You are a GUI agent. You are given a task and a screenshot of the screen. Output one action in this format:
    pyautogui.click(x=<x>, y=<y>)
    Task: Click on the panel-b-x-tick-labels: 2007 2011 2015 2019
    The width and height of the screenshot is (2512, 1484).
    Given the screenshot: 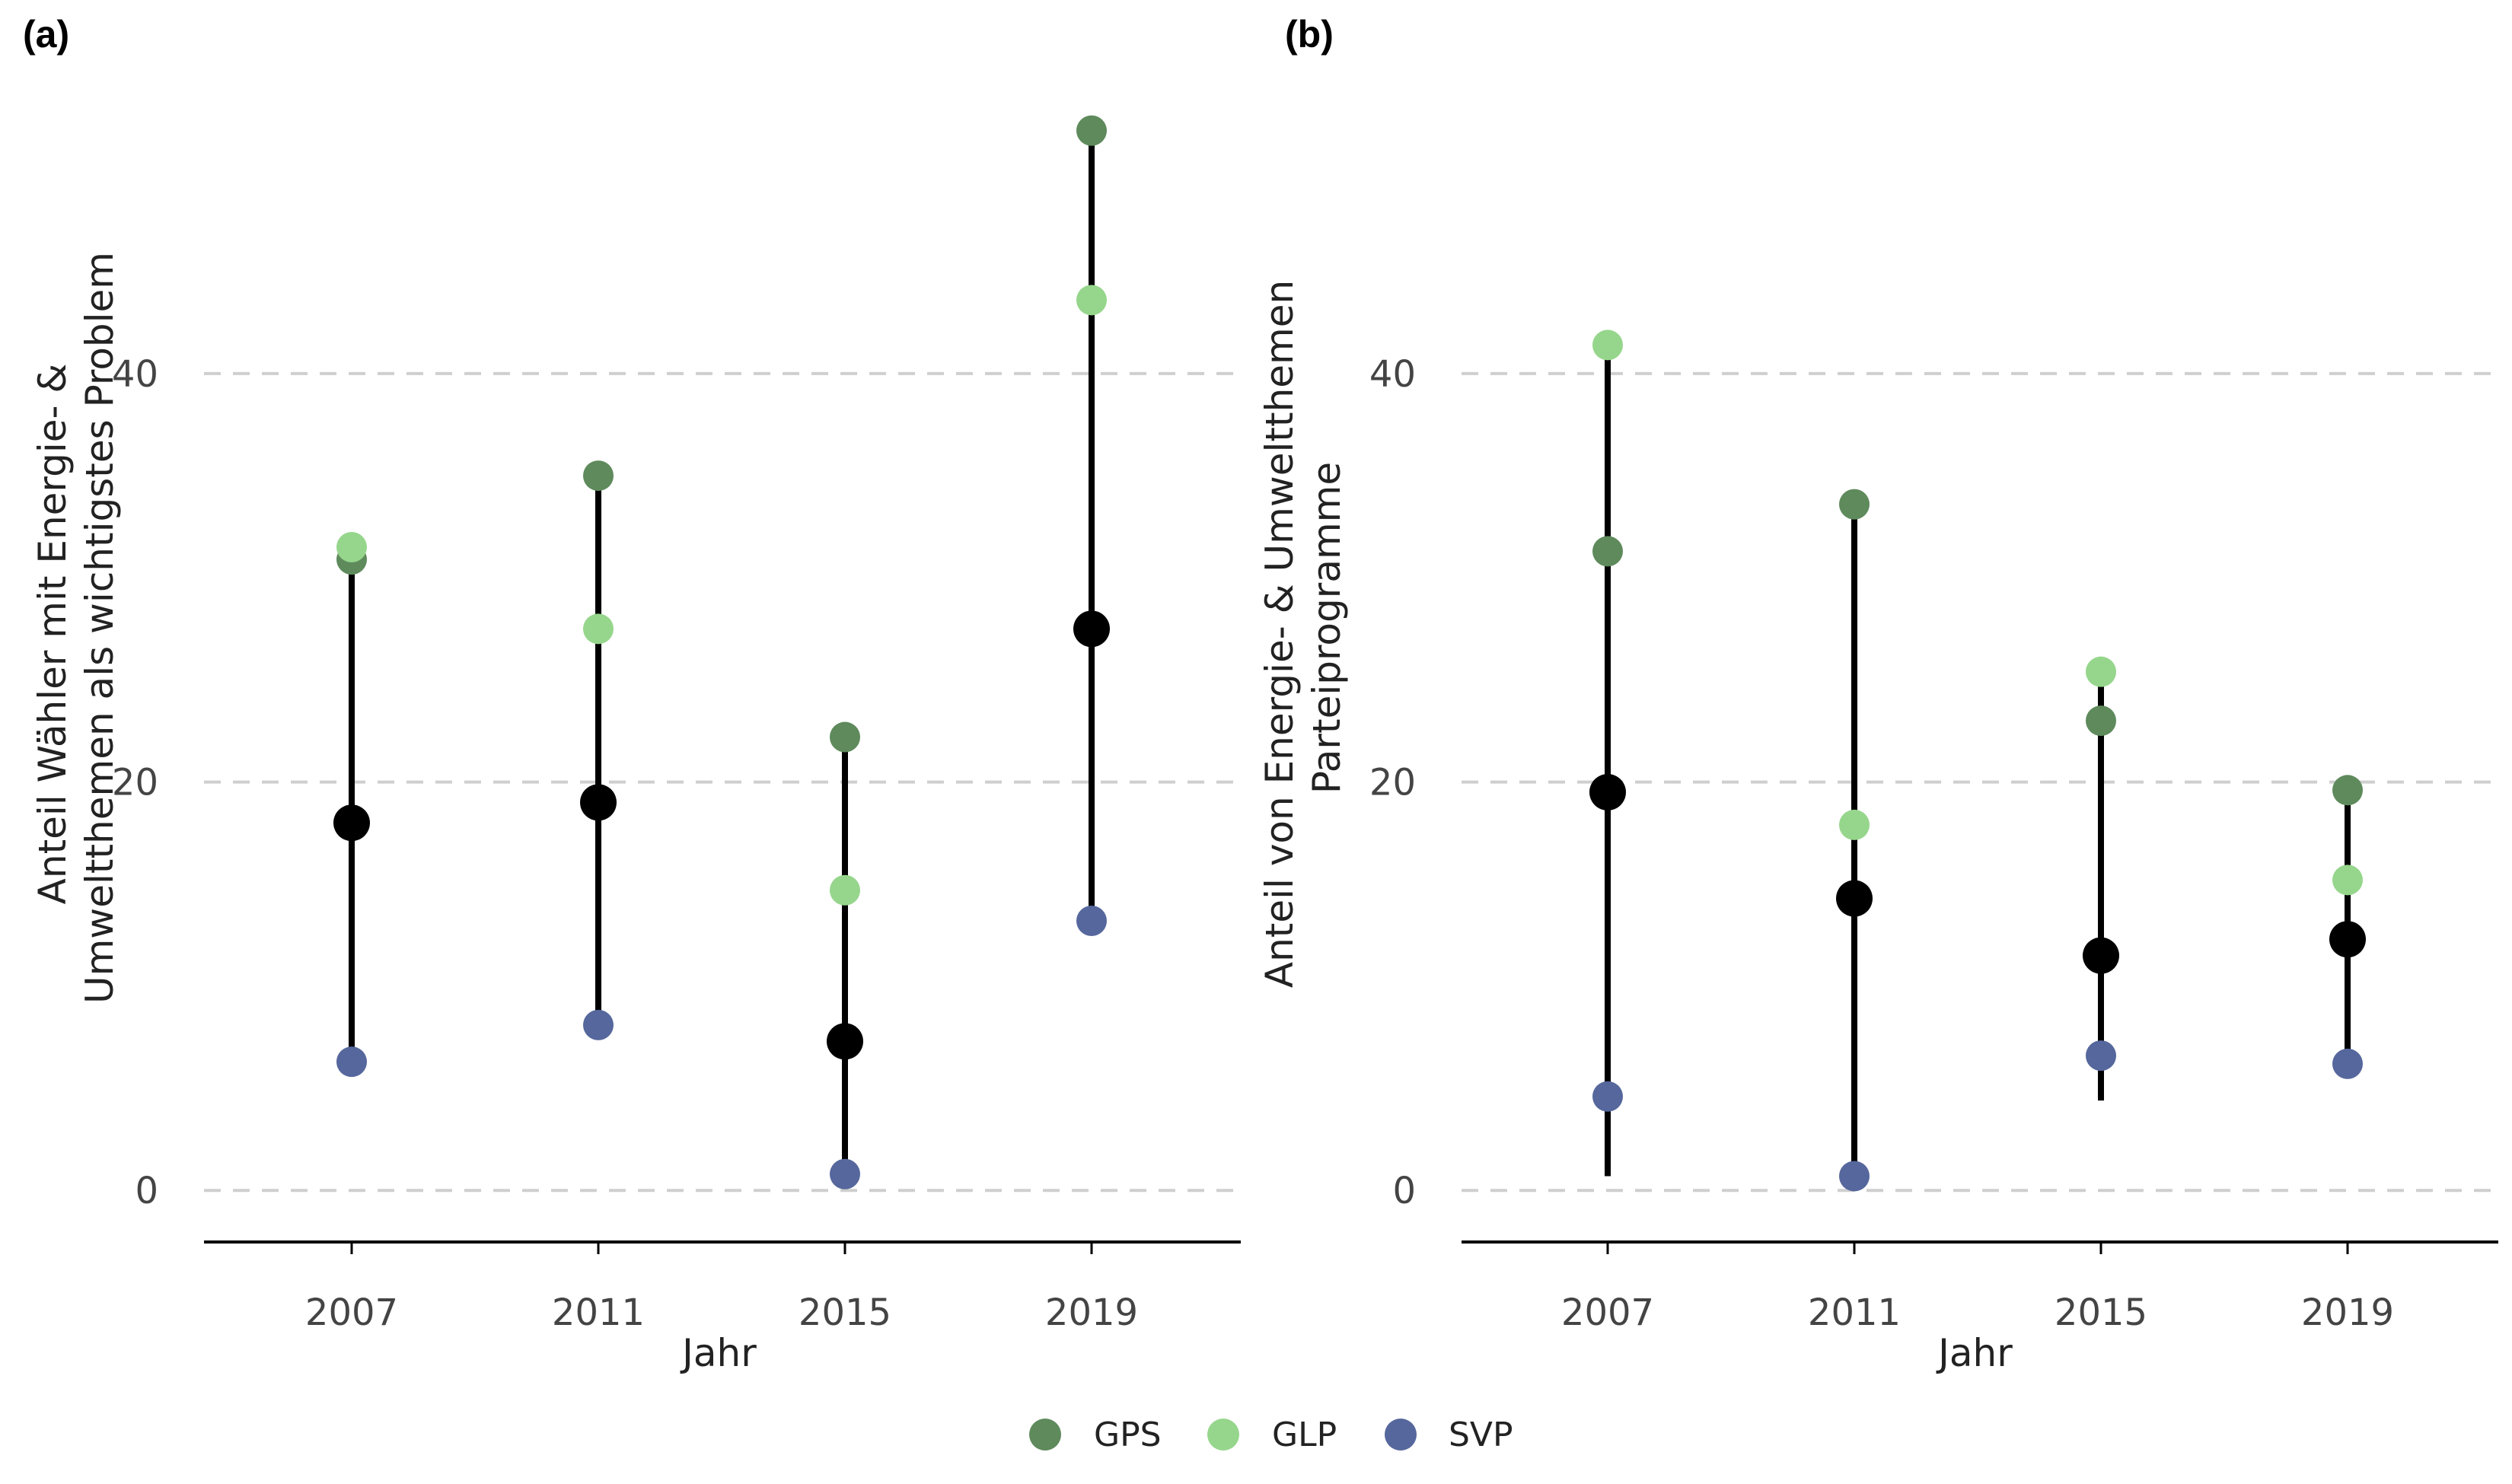 What is the action you would take?
    pyautogui.click(x=1977, y=1312)
    